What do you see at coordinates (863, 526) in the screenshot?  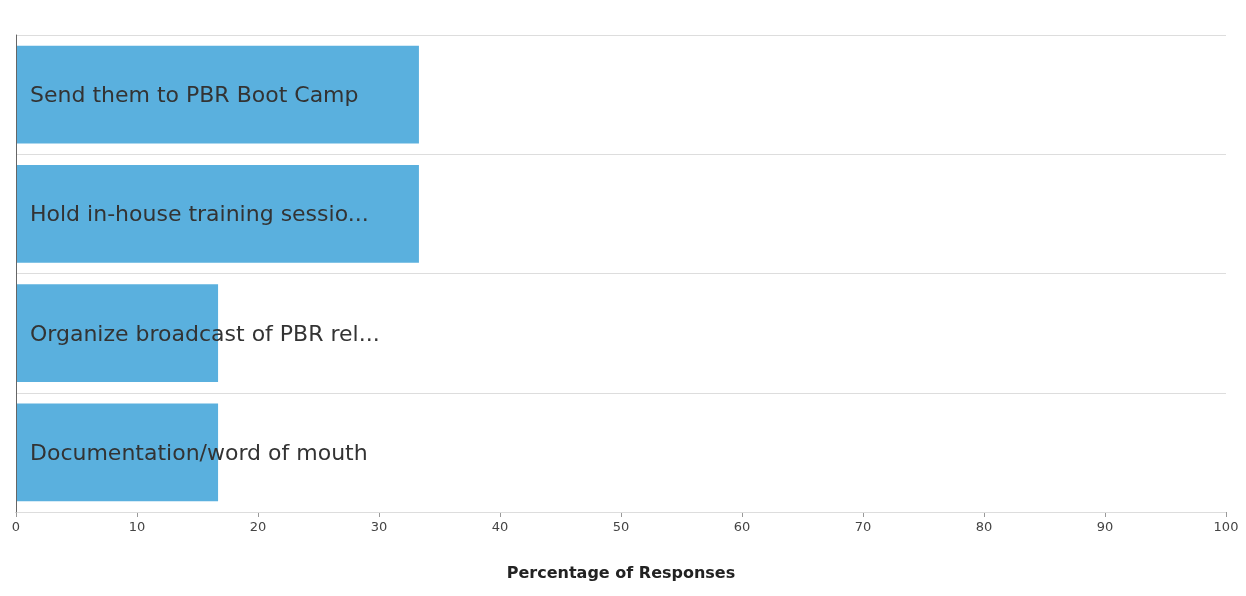 I see `x-tick-label: 70` at bounding box center [863, 526].